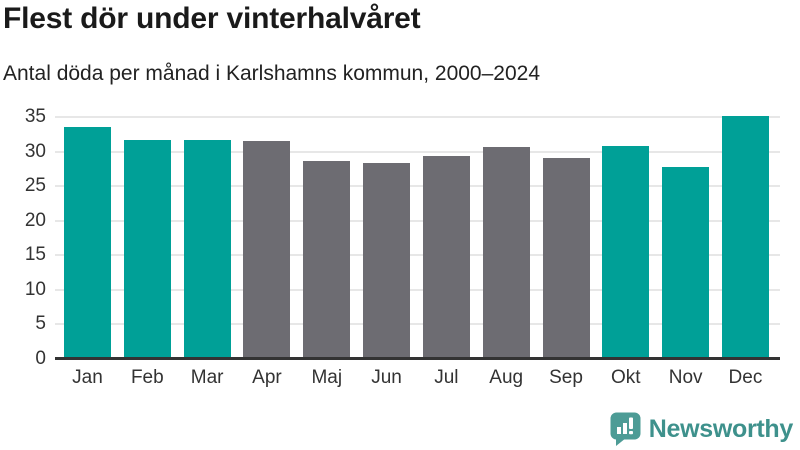  What do you see at coordinates (506, 253) in the screenshot?
I see `bar-aug` at bounding box center [506, 253].